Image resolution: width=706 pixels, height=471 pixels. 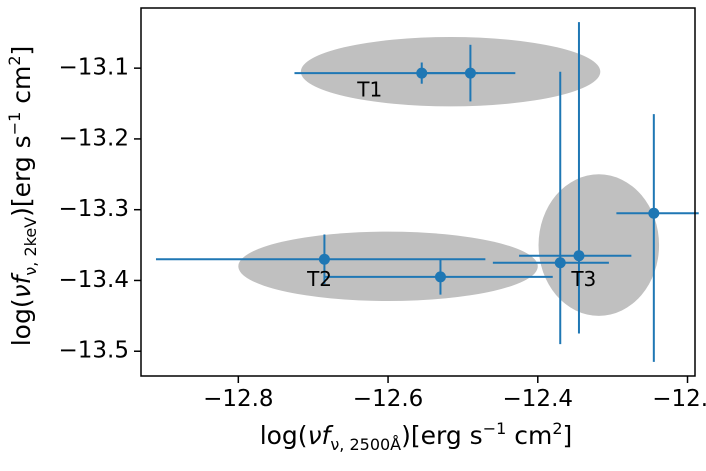 I want to click on y-tick-label-5: −13.5, so click(x=94, y=351).